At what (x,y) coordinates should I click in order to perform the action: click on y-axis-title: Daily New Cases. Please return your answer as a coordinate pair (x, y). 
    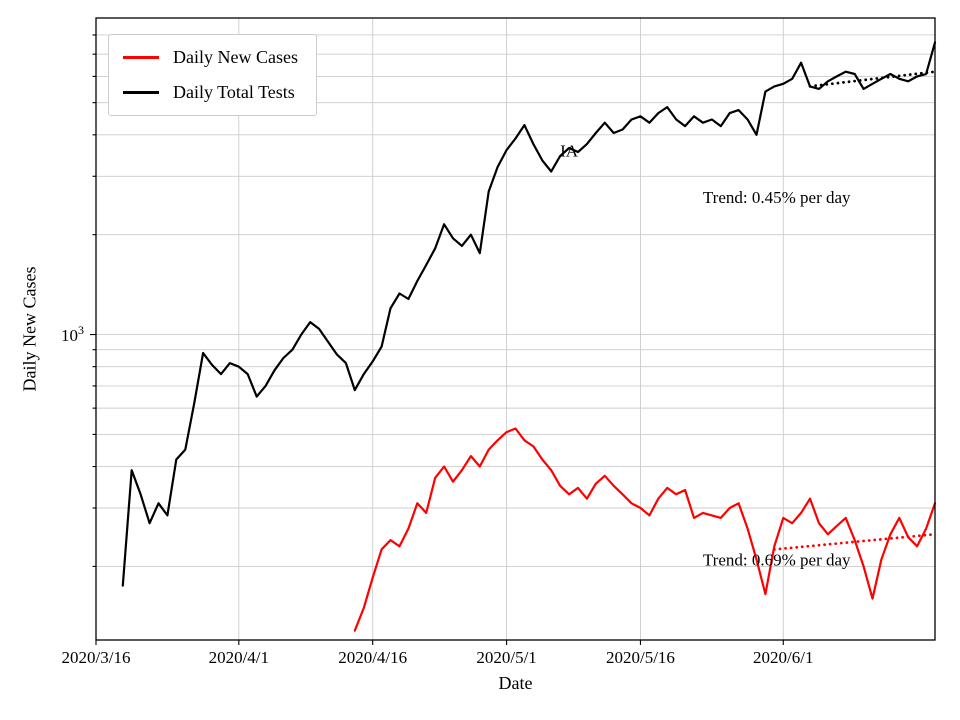
    Looking at the image, I should click on (29, 329).